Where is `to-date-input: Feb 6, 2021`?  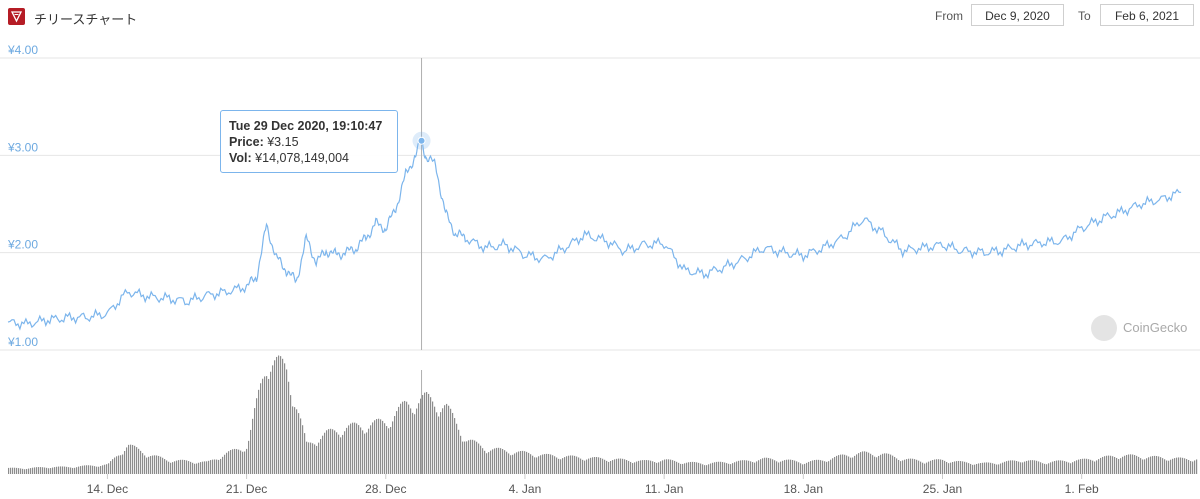
to-date-input: Feb 6, 2021 is located at coordinates (1147, 15).